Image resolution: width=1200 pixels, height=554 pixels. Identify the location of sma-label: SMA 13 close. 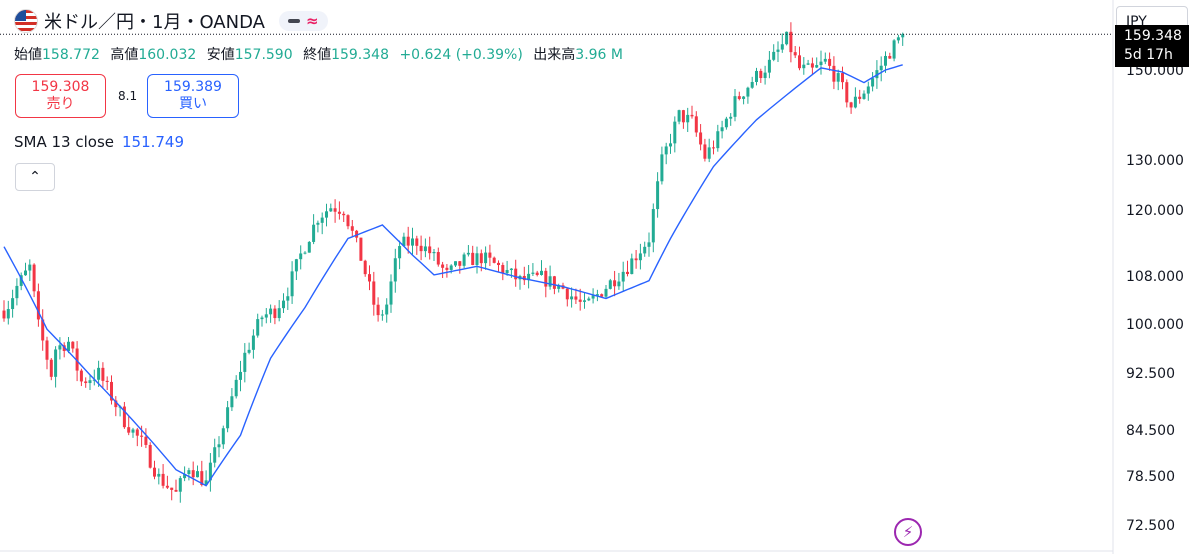
(64, 142).